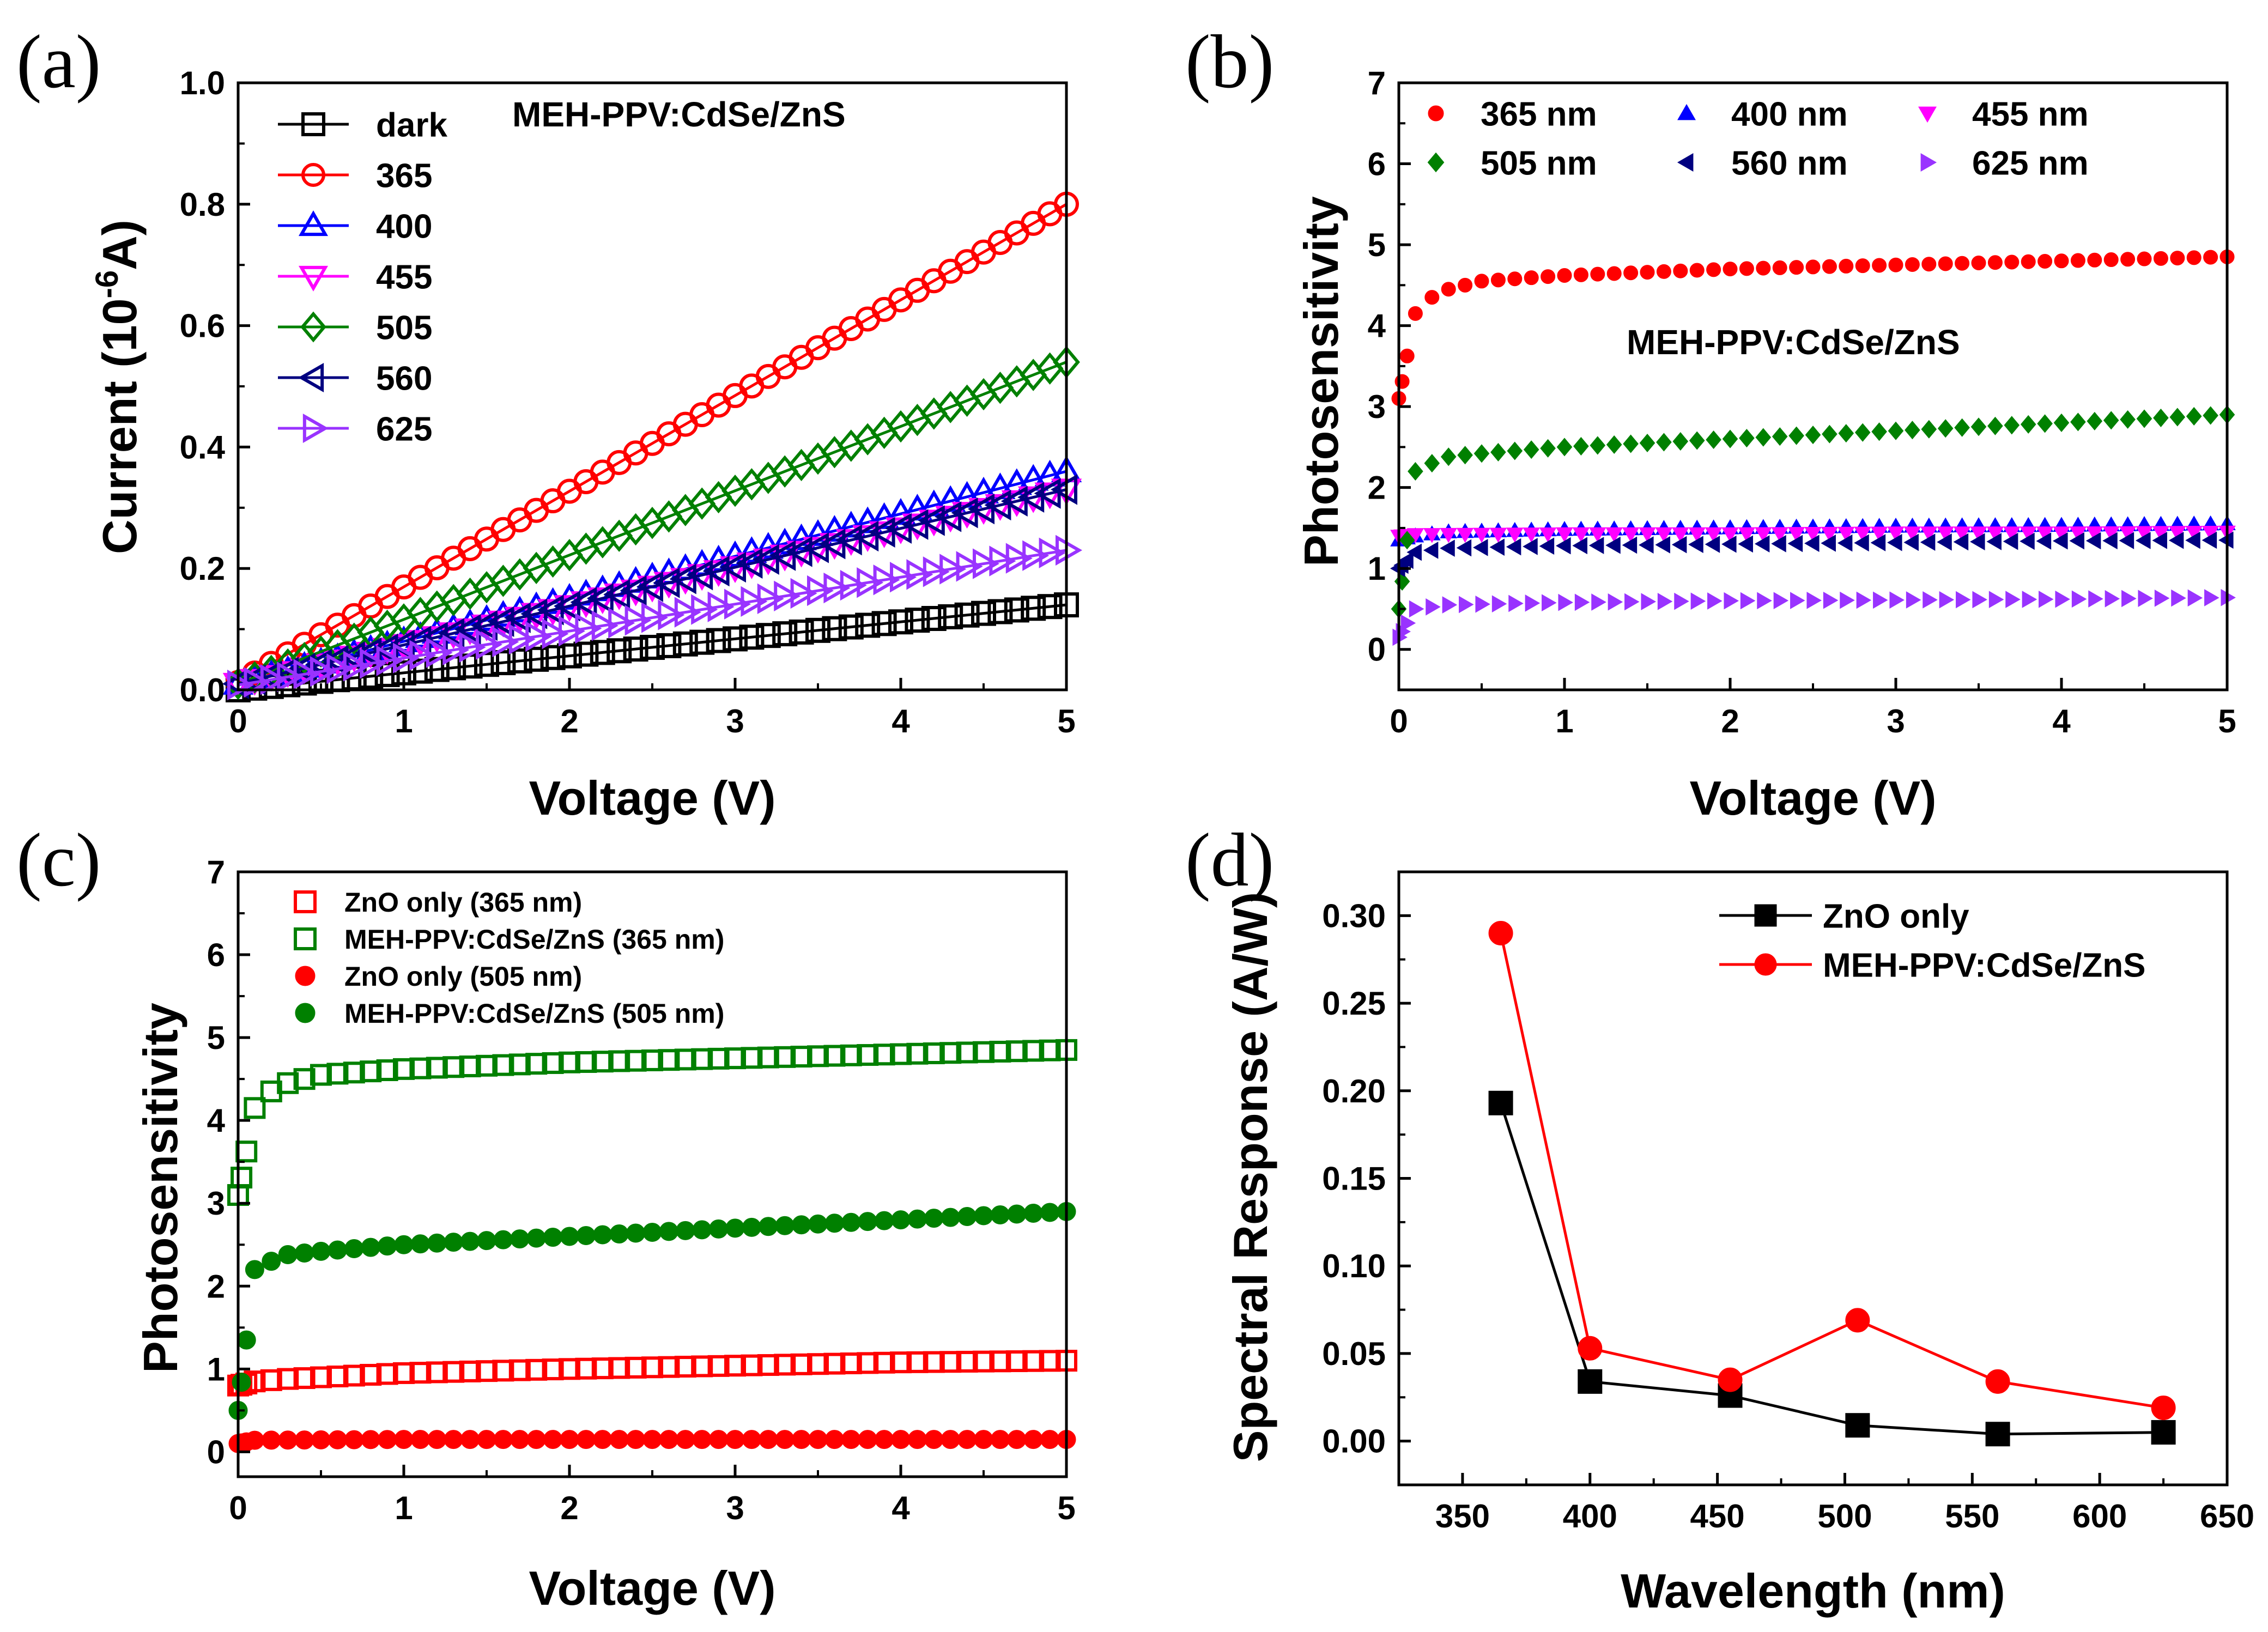 The height and width of the screenshot is (1632, 2268). What do you see at coordinates (404, 277) in the screenshot?
I see `legend-label: 455` at bounding box center [404, 277].